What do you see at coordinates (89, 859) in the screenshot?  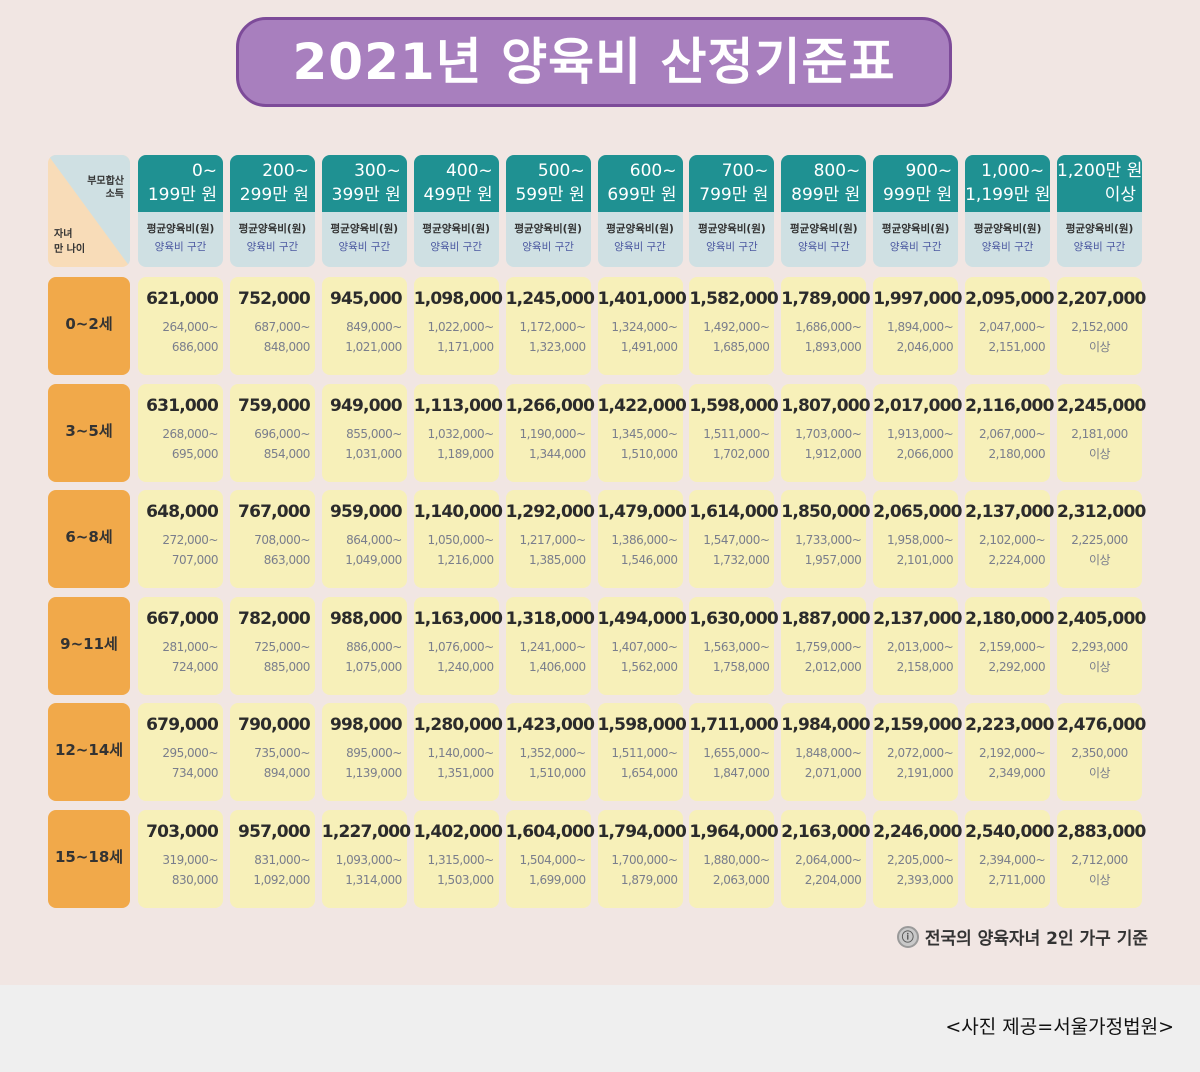 I see `age-group-label: 15~18세` at bounding box center [89, 859].